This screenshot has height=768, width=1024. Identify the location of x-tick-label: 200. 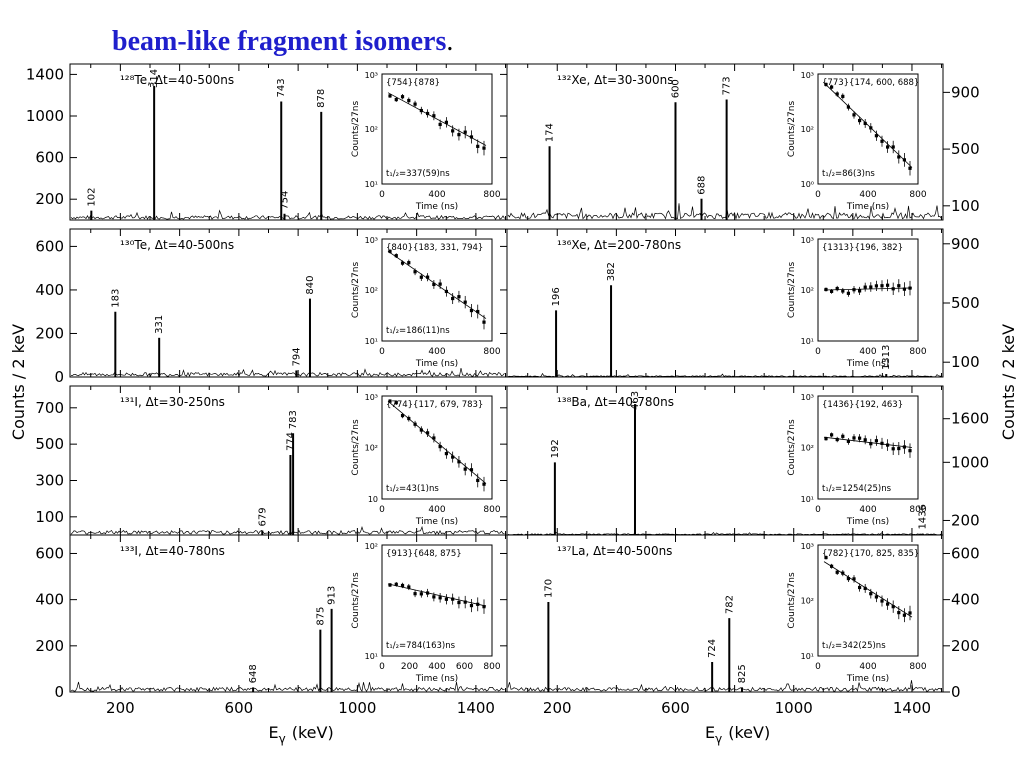
(557, 708).